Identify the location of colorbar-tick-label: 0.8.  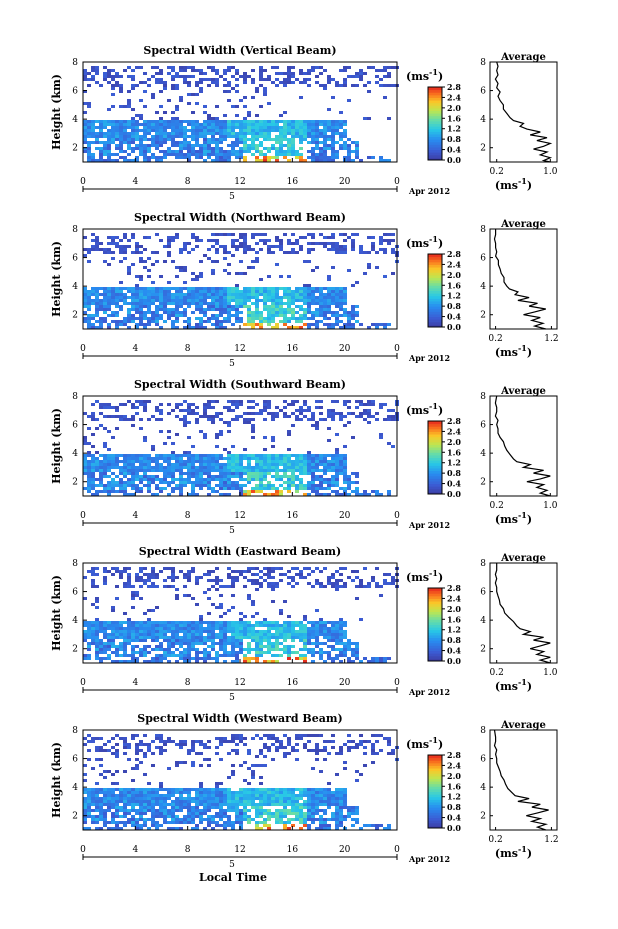
(454, 306).